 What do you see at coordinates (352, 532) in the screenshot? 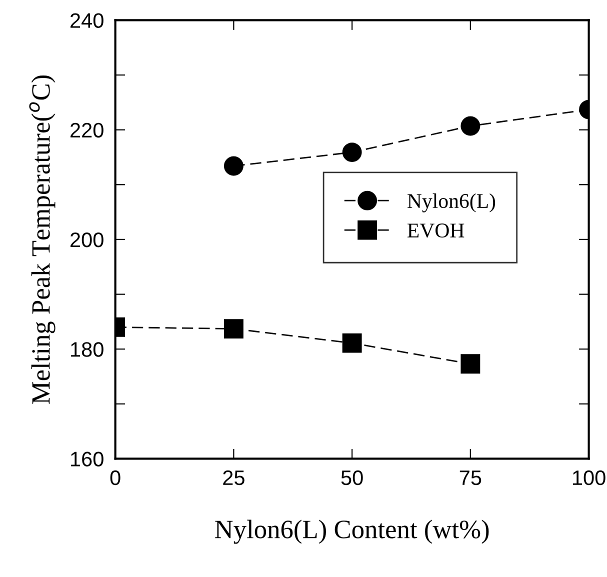
I see `x-axis-title: Nylon6(L) Content (wt%)` at bounding box center [352, 532].